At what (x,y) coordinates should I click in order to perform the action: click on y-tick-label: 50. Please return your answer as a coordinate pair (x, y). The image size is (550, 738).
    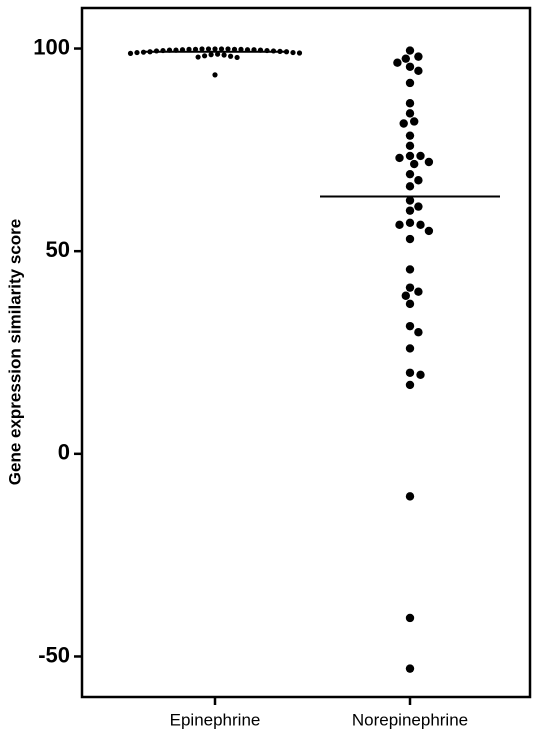
    Looking at the image, I should click on (58, 249).